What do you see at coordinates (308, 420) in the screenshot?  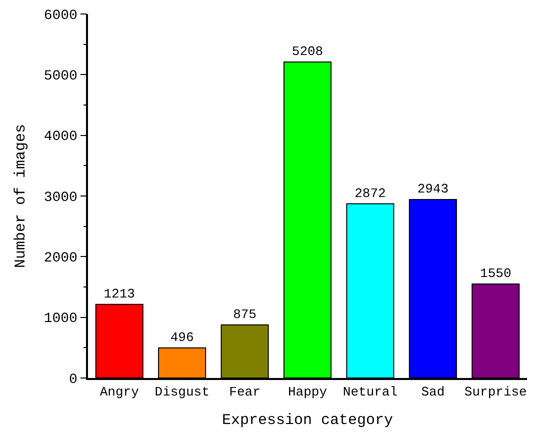 I see `x-axis-title: Expression category` at bounding box center [308, 420].